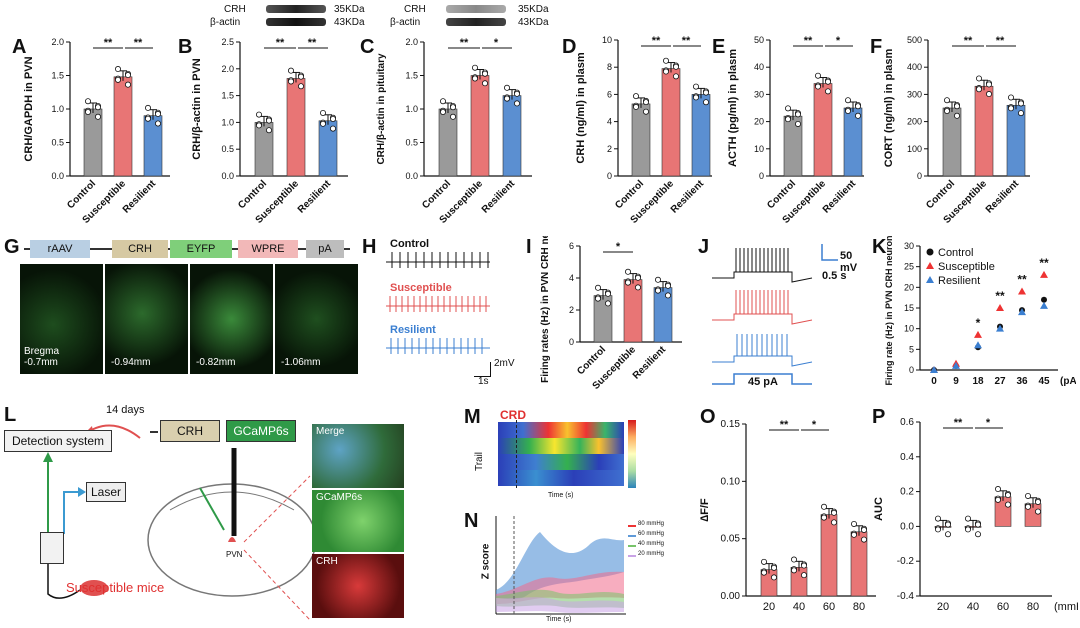  I want to click on y-tick-label: 0.10, so click(731, 481).